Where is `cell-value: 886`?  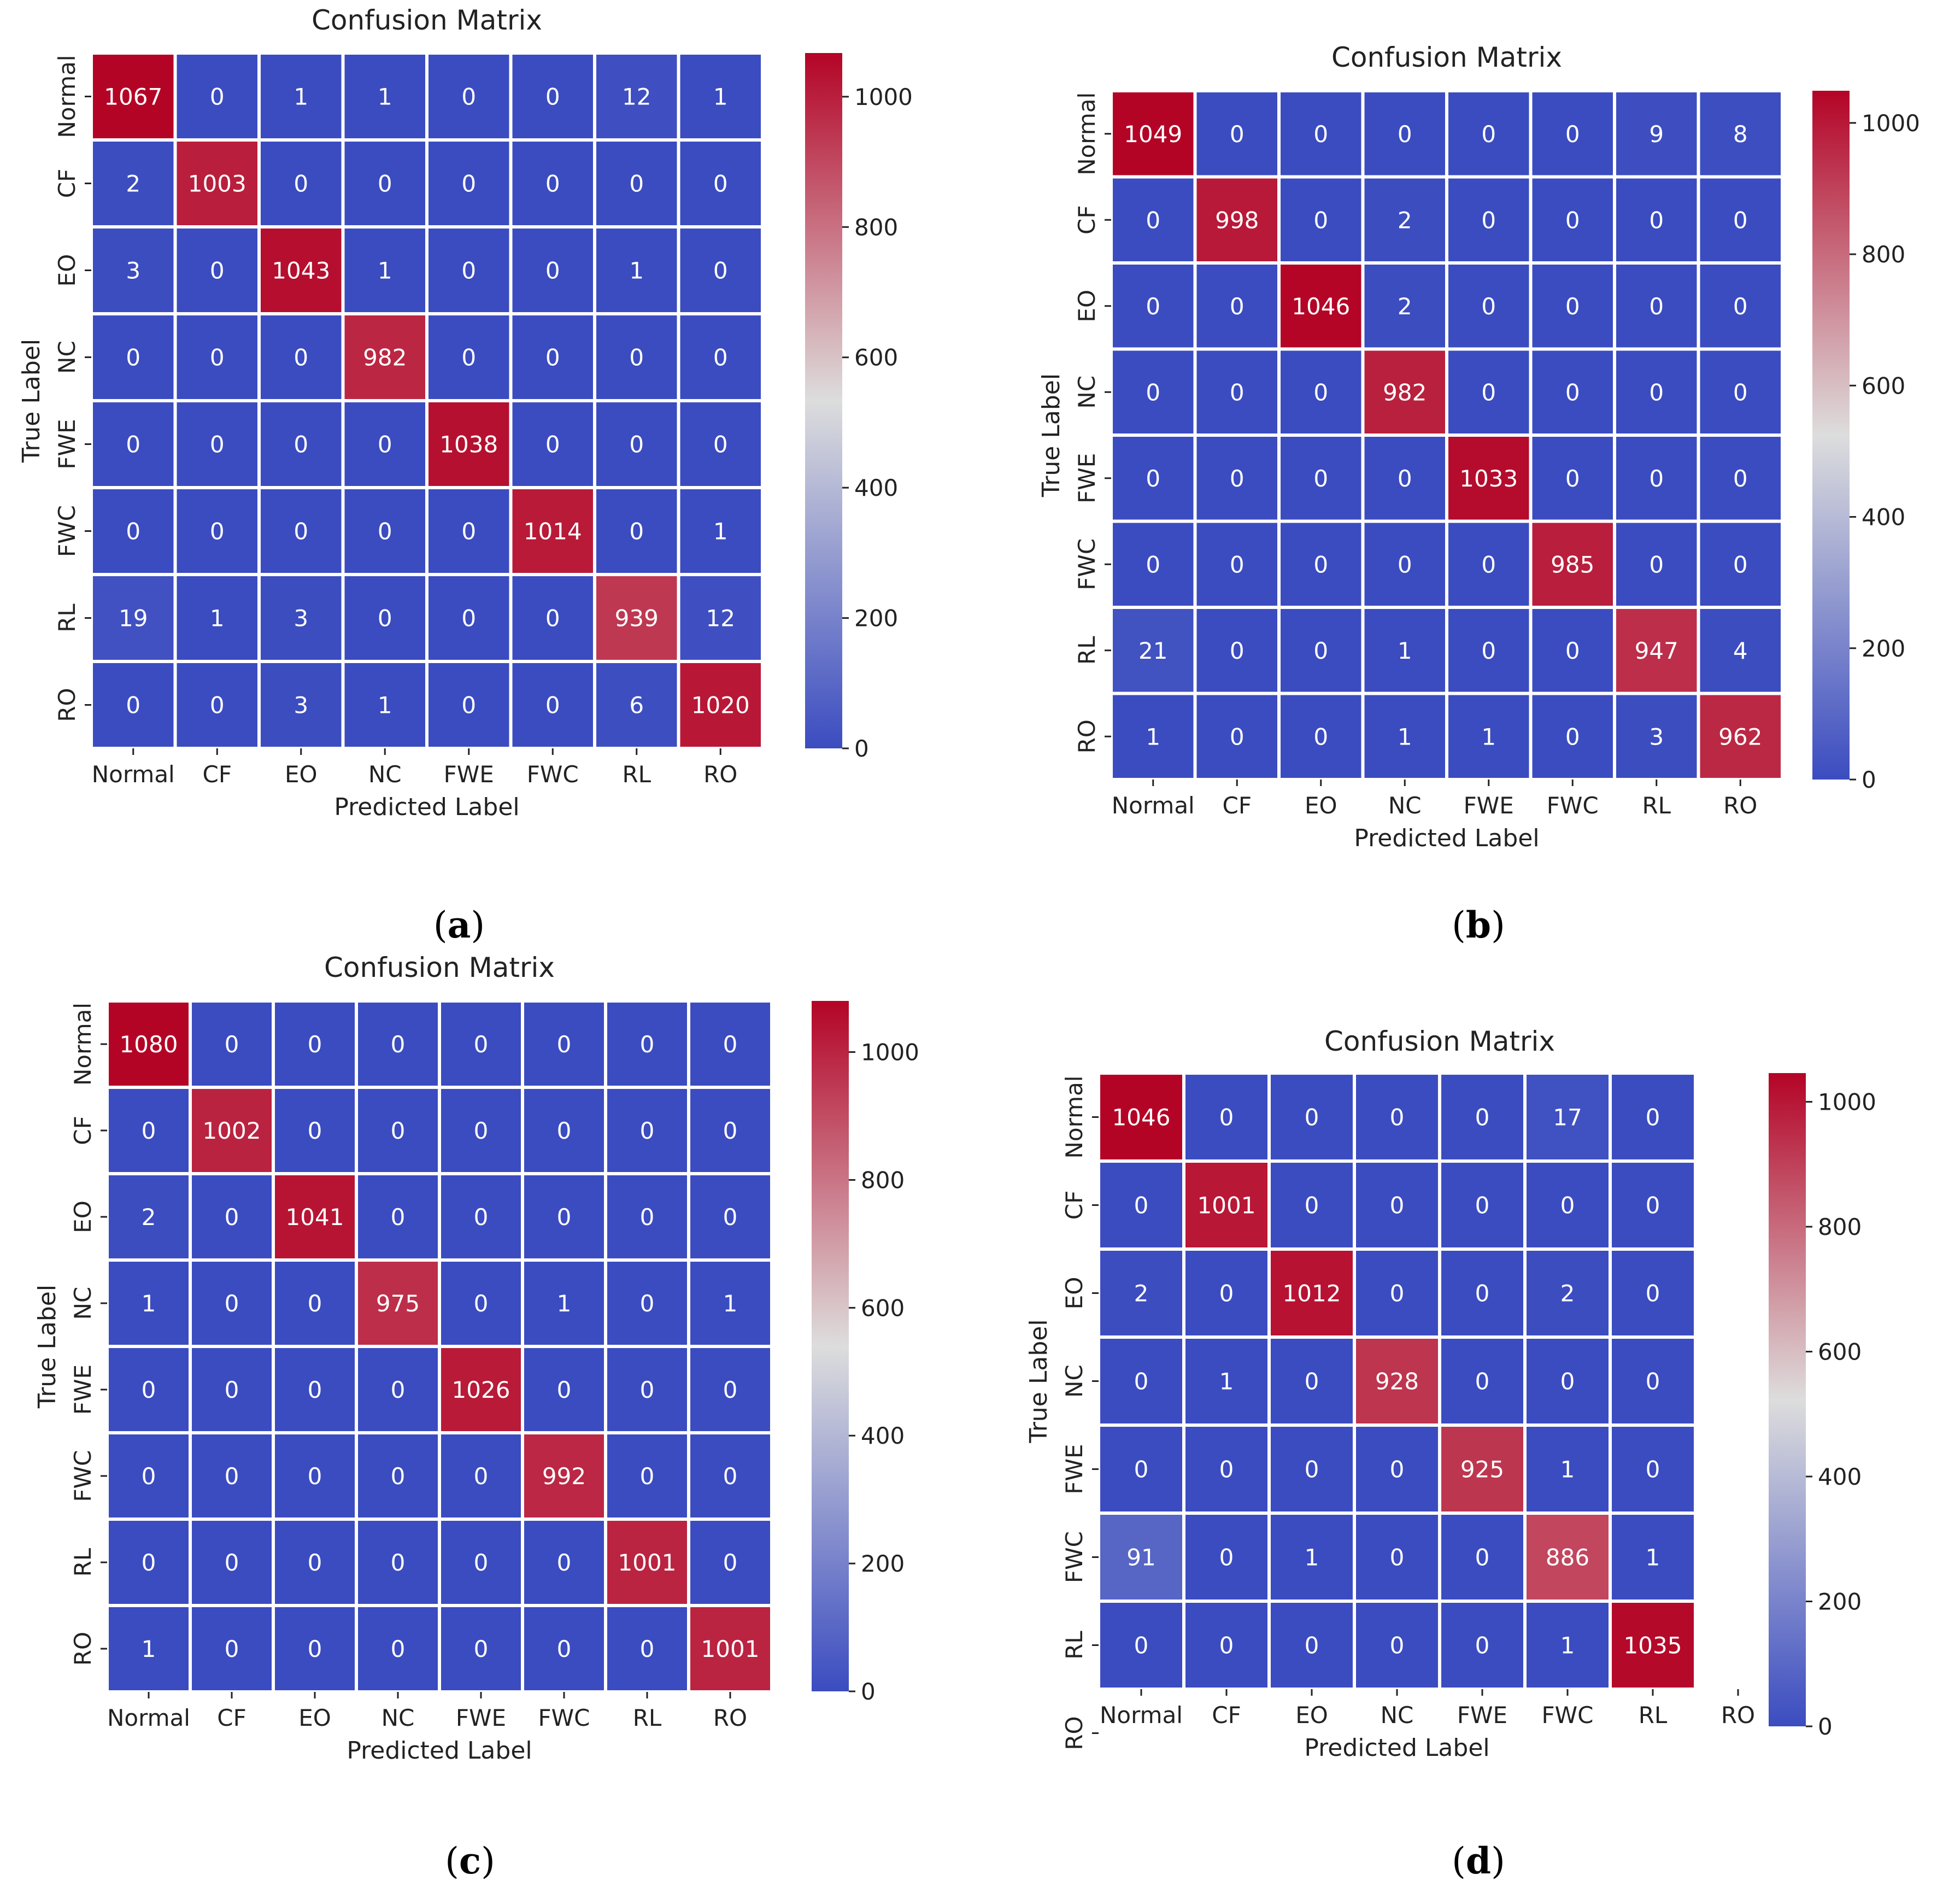 cell-value: 886 is located at coordinates (1567, 1557).